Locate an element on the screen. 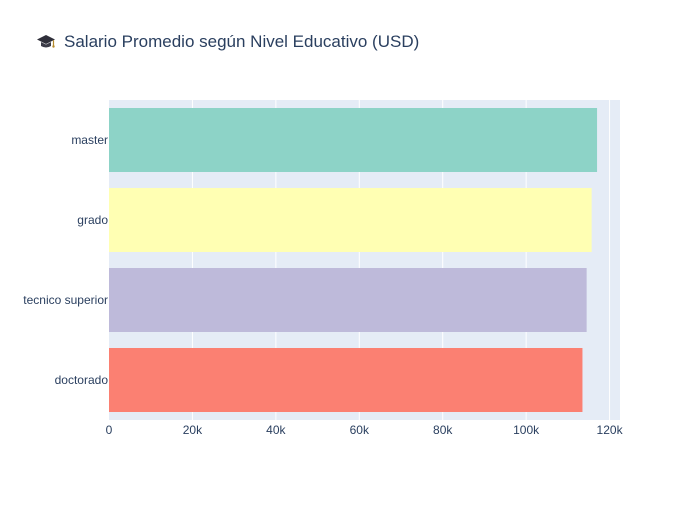 The image size is (700, 505). x-tick-label: 120k is located at coordinates (610, 430).